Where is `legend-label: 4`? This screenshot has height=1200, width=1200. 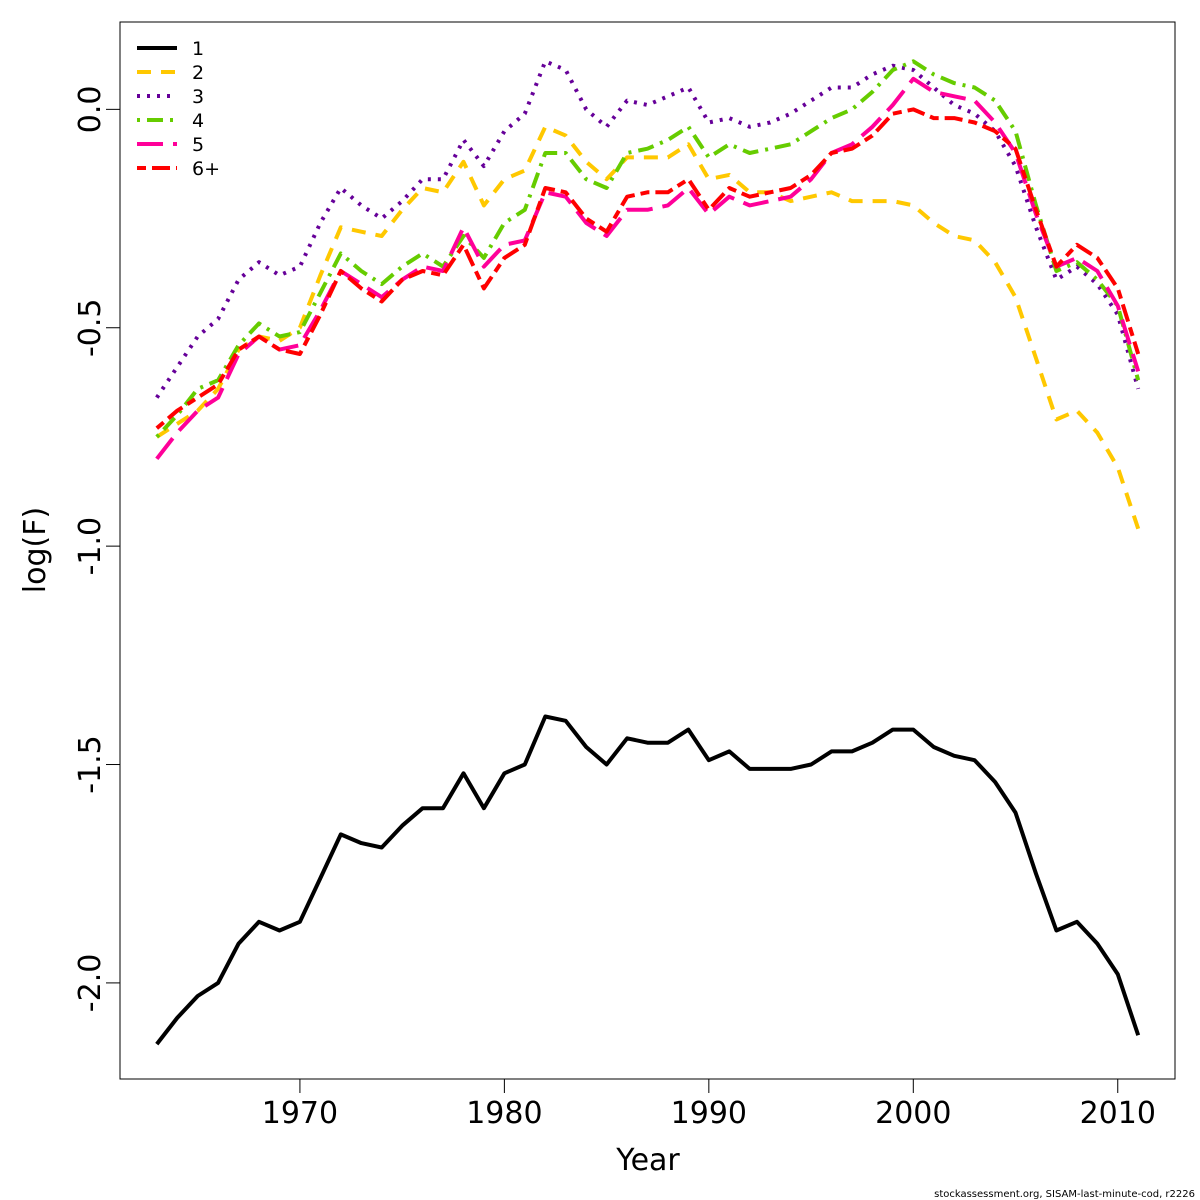 legend-label: 4 is located at coordinates (198, 121).